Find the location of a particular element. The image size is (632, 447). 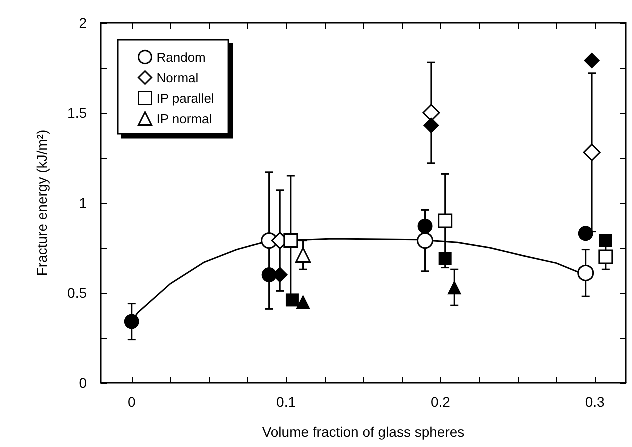

y-tick-label: 1.5 is located at coordinates (78, 113).